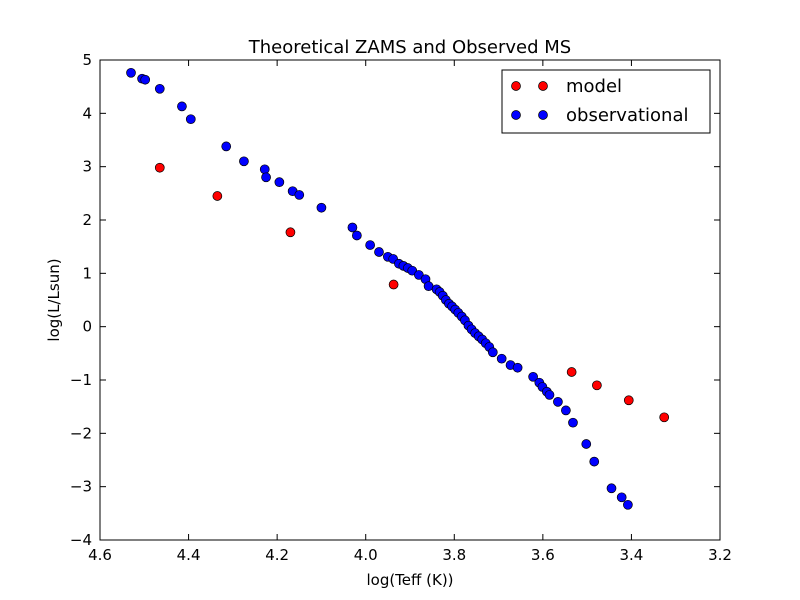 This screenshot has width=800, height=600. Describe the element at coordinates (87, 220) in the screenshot. I see `y-tick-label: 2` at that location.